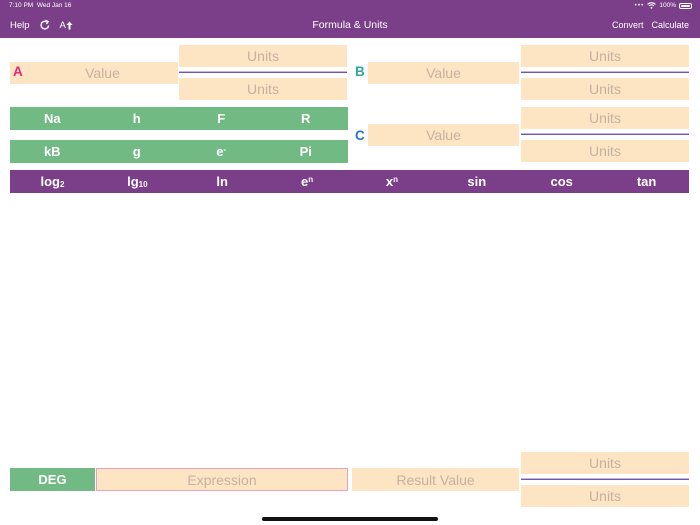  Describe the element at coordinates (670, 25) in the screenshot. I see `calculate-button: Calculate` at that location.